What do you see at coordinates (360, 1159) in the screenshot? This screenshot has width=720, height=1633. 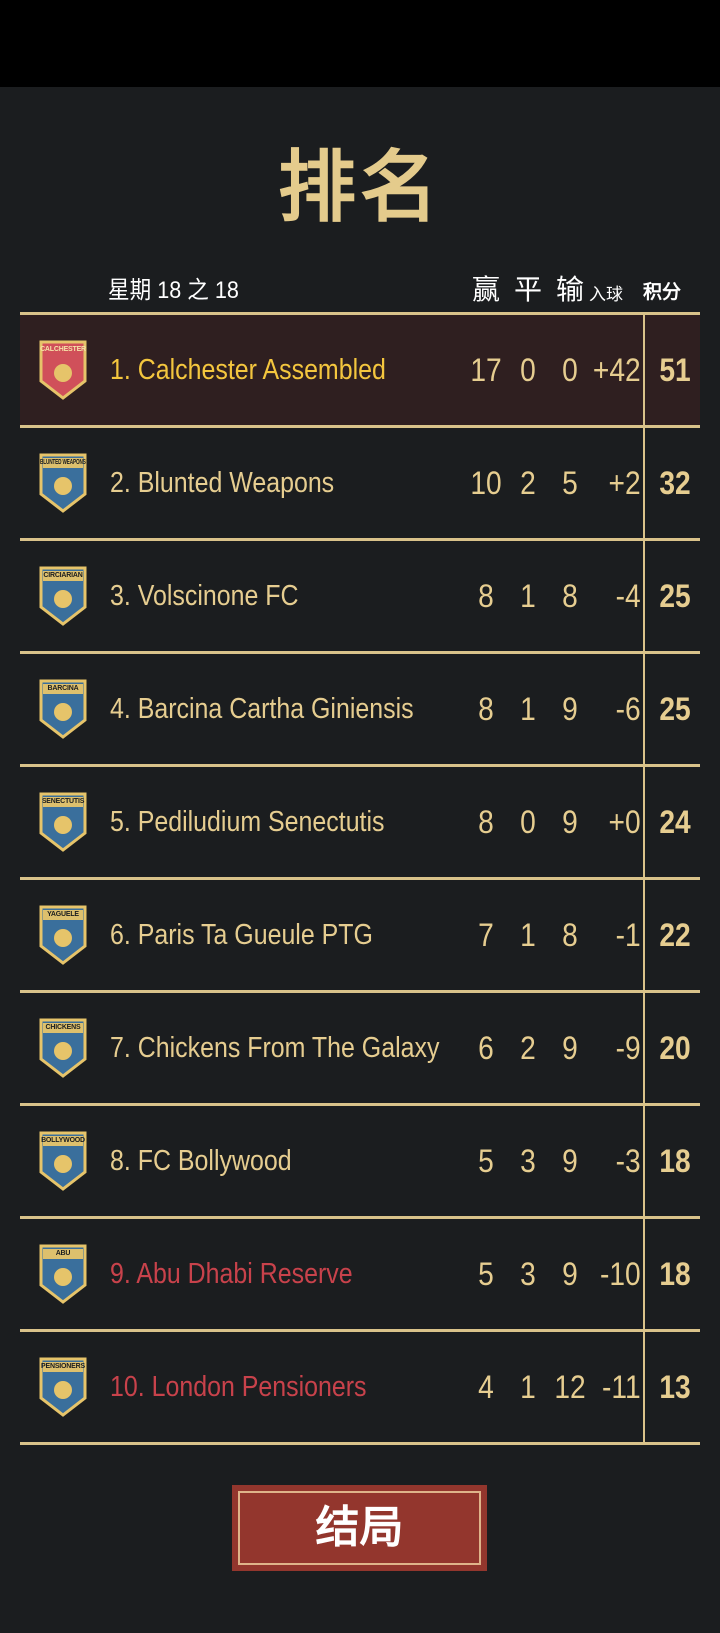 I see `table-row: BOLLYWOOD 8. FC Bollywood 5 3 9 -3 18` at bounding box center [360, 1159].